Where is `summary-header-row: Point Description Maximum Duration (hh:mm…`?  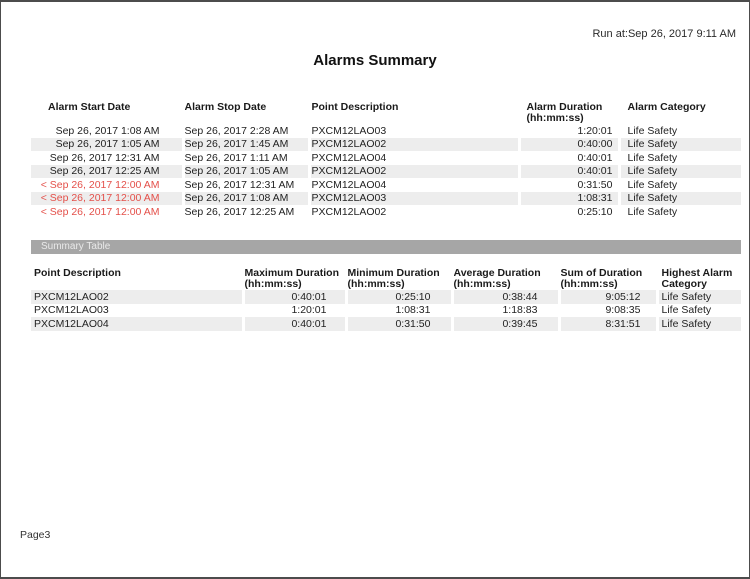
summary-header-row: Point Description Maximum Duration (hh:mm… is located at coordinates (386, 278).